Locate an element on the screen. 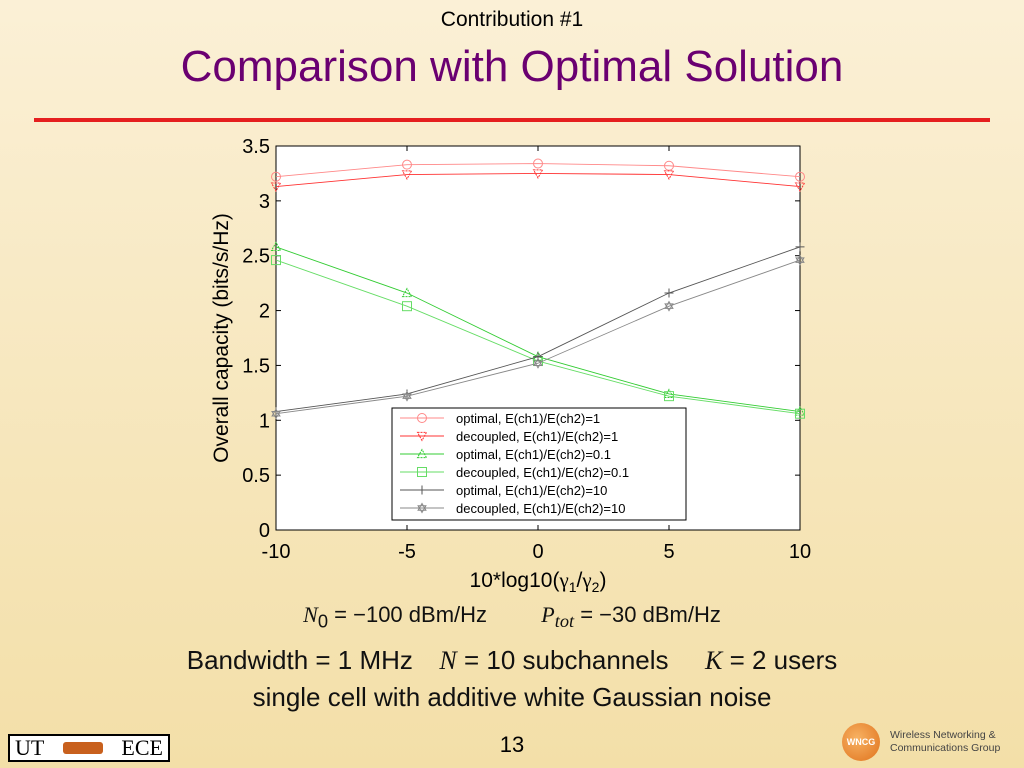  x-axis-label: 10*log10(γ1/γ2) is located at coordinates (538, 581).